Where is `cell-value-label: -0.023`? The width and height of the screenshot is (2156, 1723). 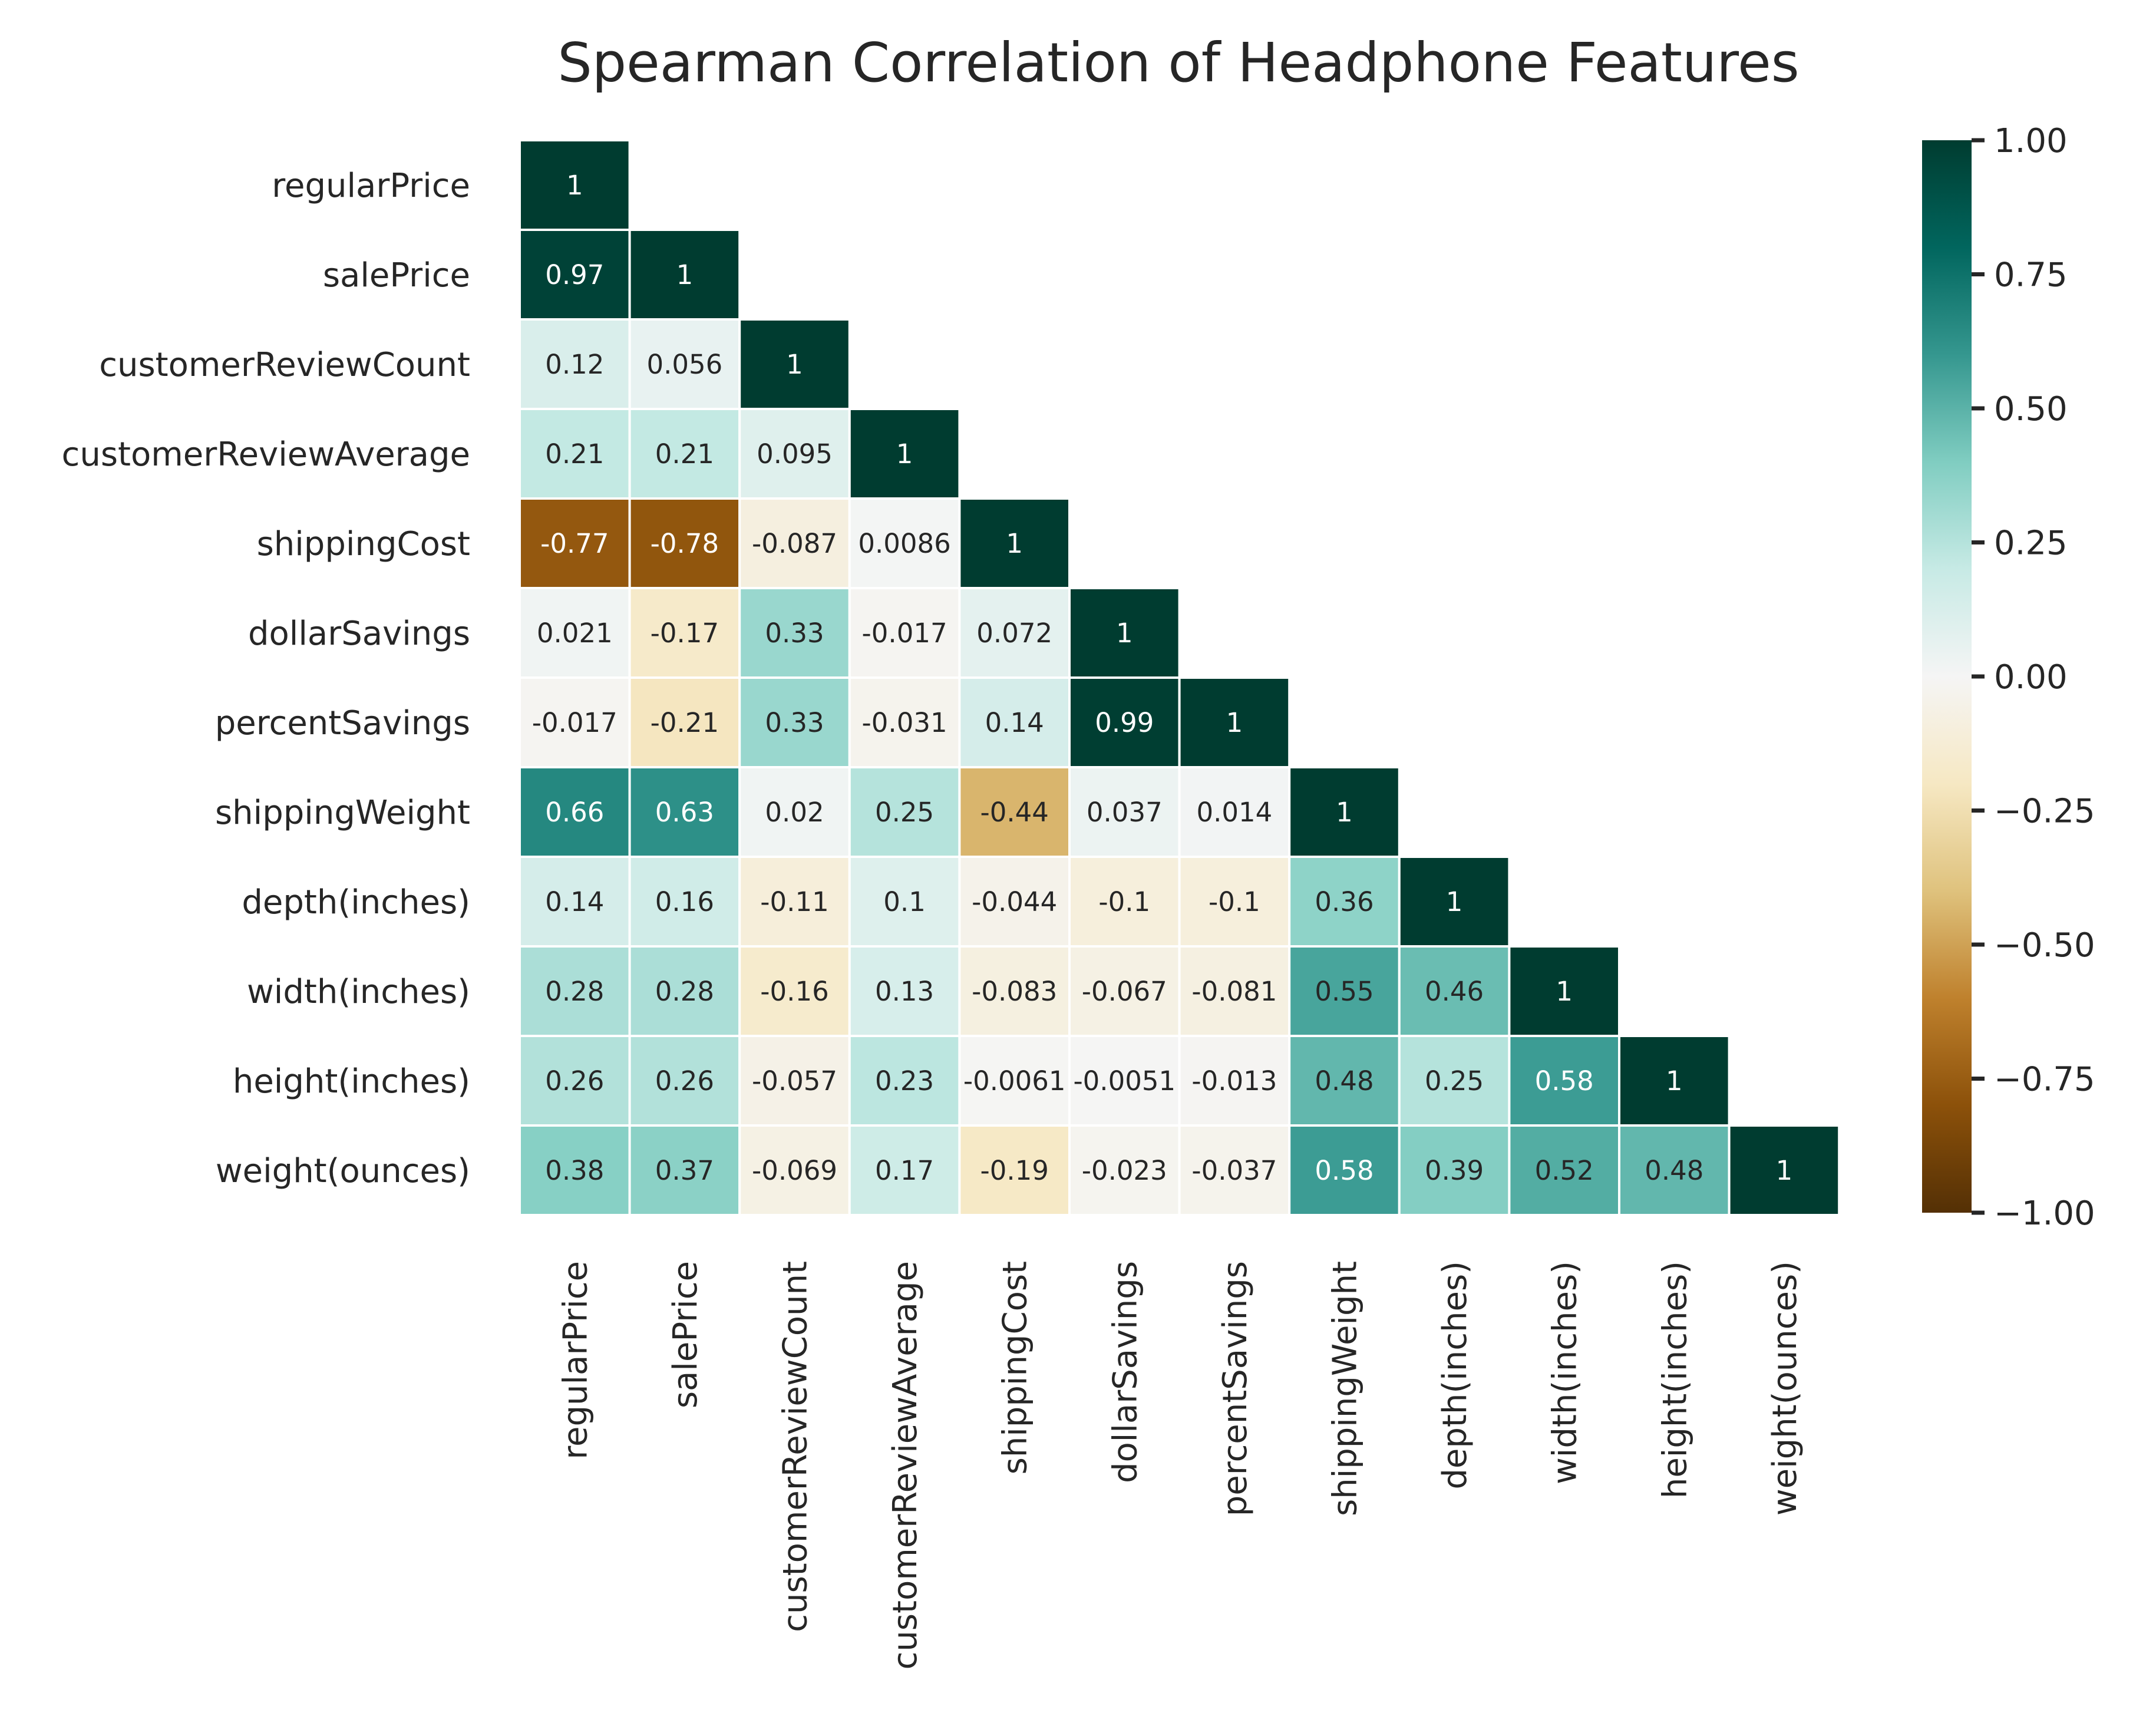 cell-value-label: -0.023 is located at coordinates (1124, 1170).